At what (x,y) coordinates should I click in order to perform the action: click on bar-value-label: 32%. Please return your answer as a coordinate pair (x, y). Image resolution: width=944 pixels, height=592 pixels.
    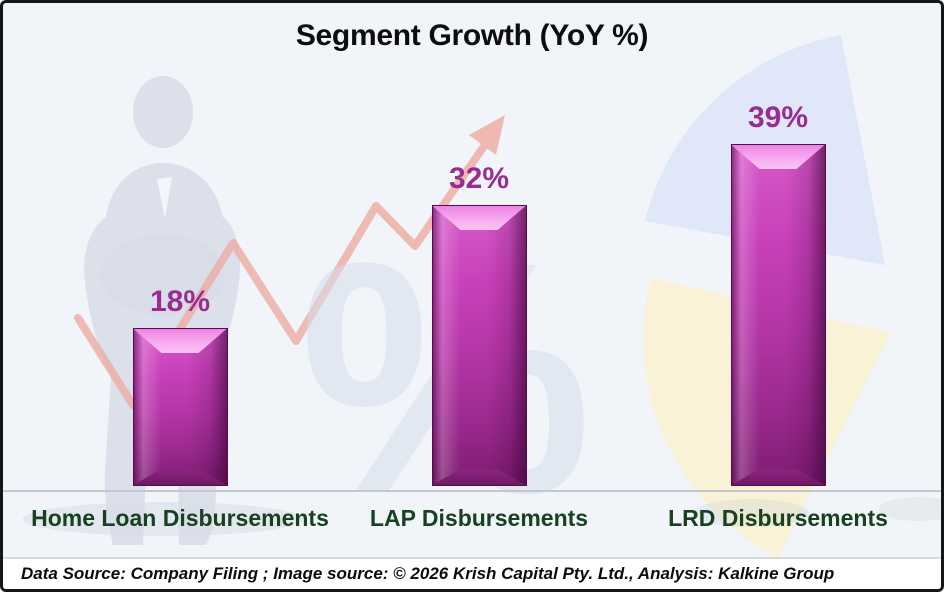
    Looking at the image, I should click on (479, 178).